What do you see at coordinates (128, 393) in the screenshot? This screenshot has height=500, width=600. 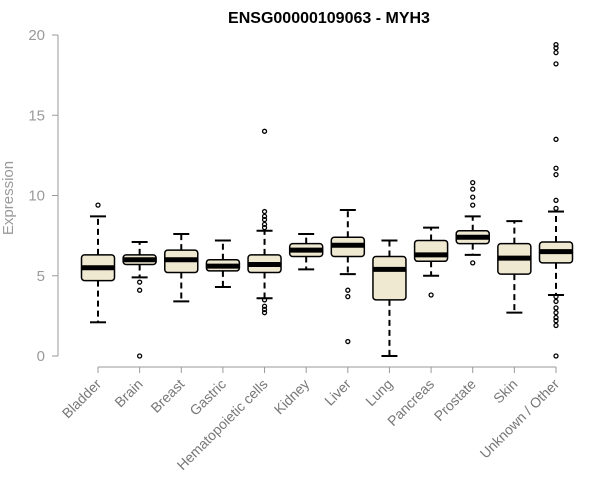 I see `x-tick-label: Brain` at bounding box center [128, 393].